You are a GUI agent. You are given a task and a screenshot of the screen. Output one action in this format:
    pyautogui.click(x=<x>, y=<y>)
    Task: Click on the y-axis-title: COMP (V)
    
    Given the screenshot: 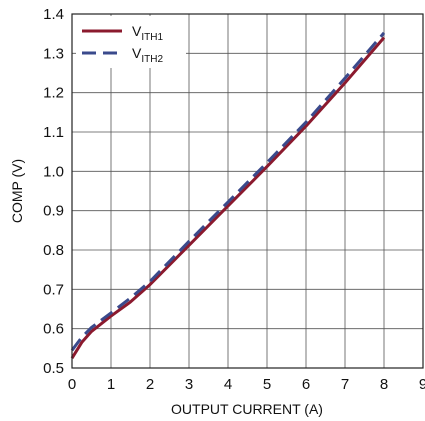 What is the action you would take?
    pyautogui.click(x=17, y=191)
    